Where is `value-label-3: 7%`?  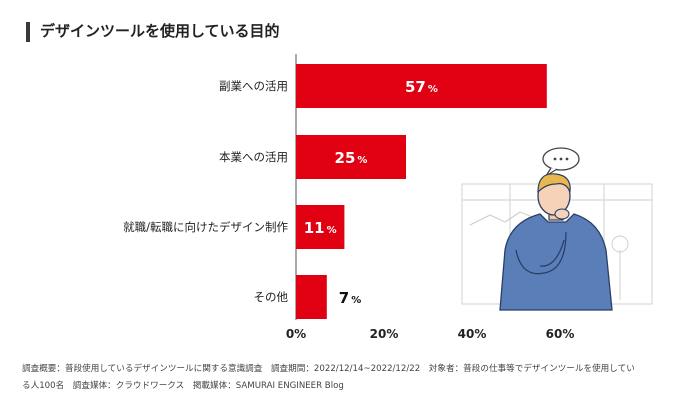 value-label-3: 7% is located at coordinates (350, 298).